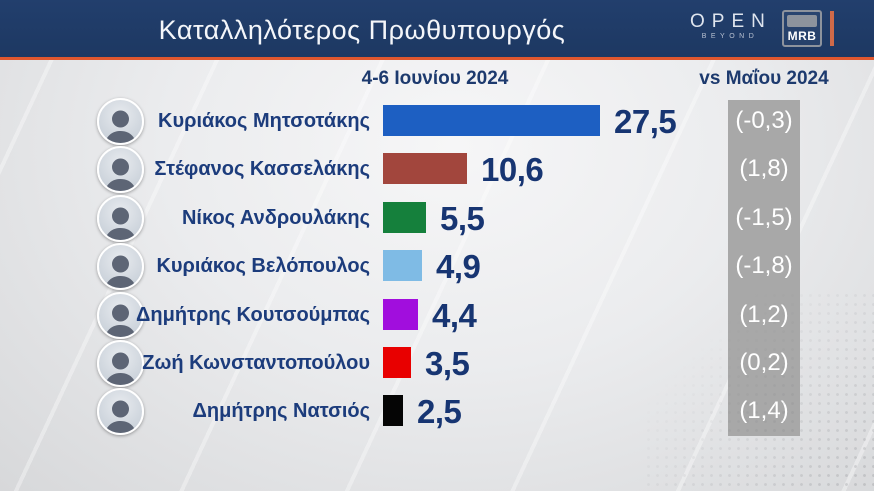  I want to click on candidate-name: Νίκος Ανδρουλάκης, so click(275, 218).